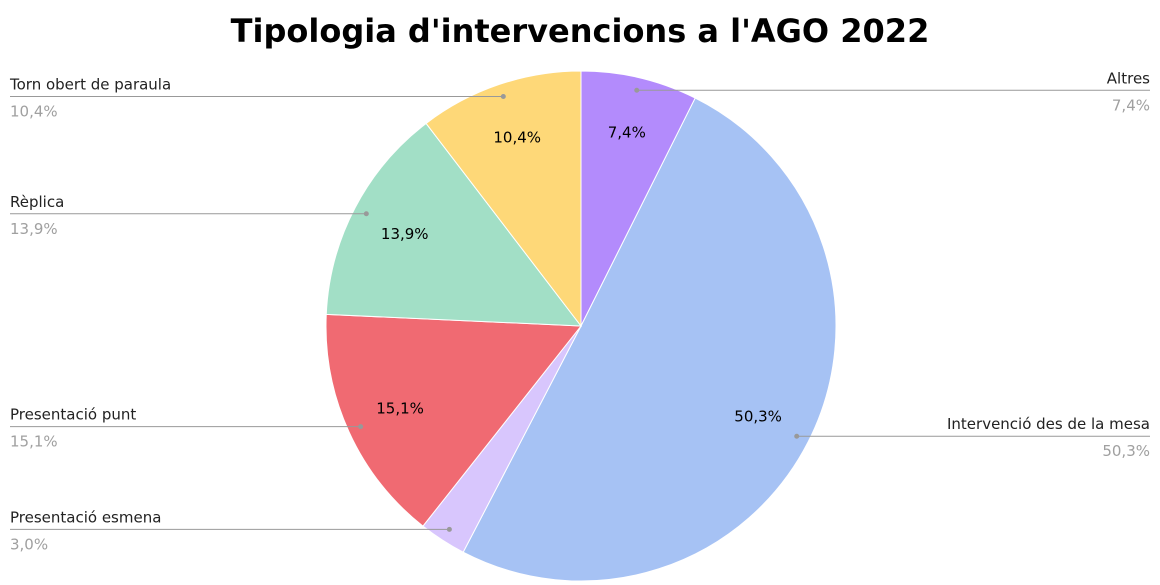  Describe the element at coordinates (37, 202) in the screenshot. I see `legend-label: Rèplica` at that location.